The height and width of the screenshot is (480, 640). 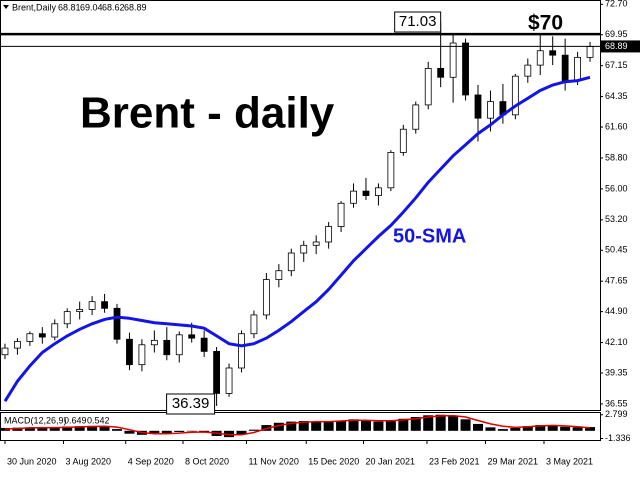 I want to click on y-tick-label: 47.65, so click(x=616, y=281).